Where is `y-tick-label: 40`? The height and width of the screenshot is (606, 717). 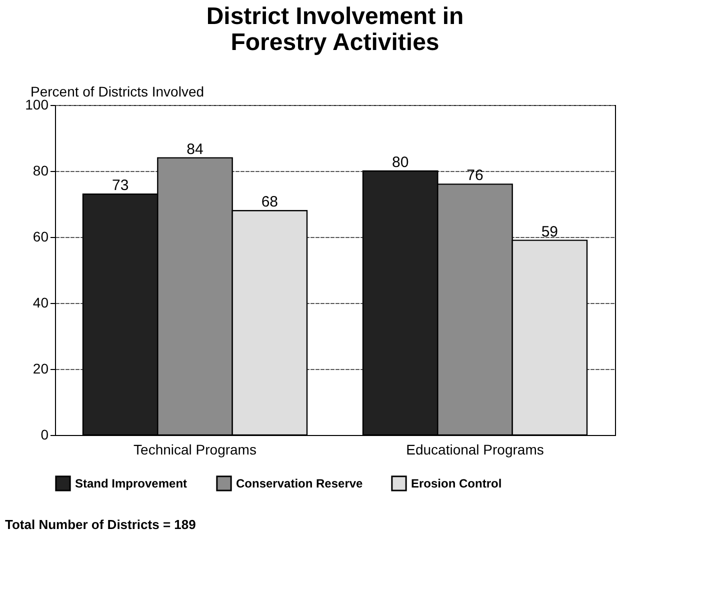 y-tick-label: 40 is located at coordinates (40, 302).